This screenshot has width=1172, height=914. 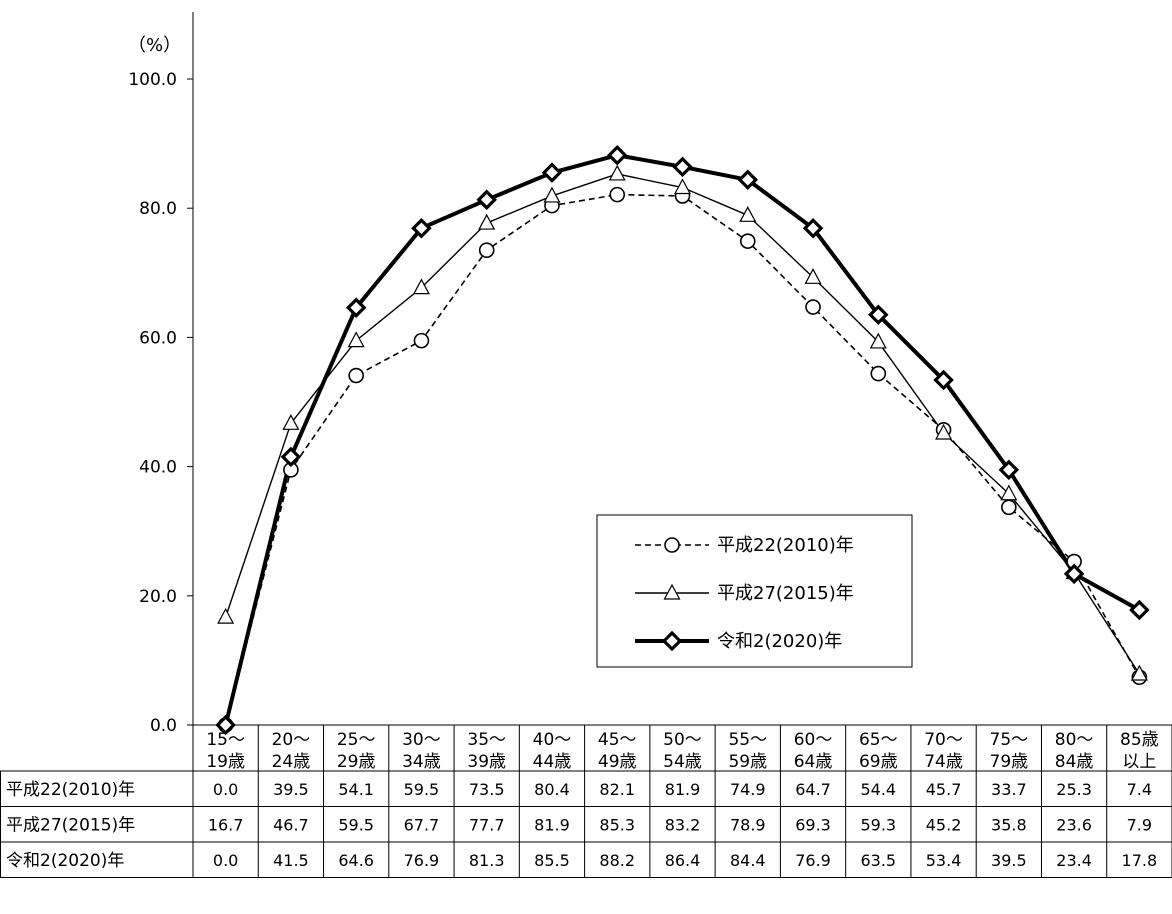 What do you see at coordinates (70, 790) in the screenshot?
I see `table-row-label: 平成22(2010)年` at bounding box center [70, 790].